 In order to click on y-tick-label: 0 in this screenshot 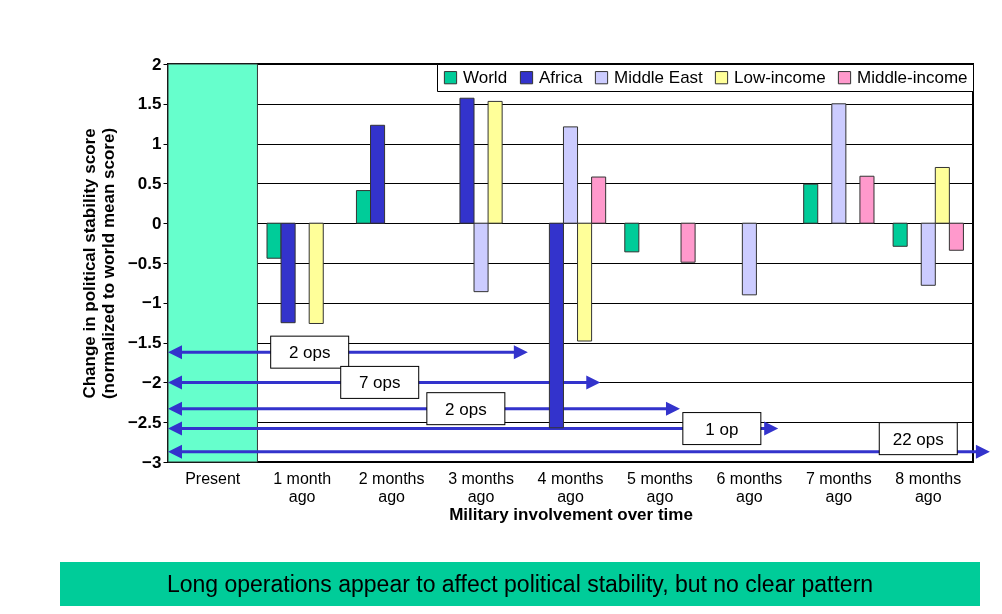, I will do `click(157, 223)`.